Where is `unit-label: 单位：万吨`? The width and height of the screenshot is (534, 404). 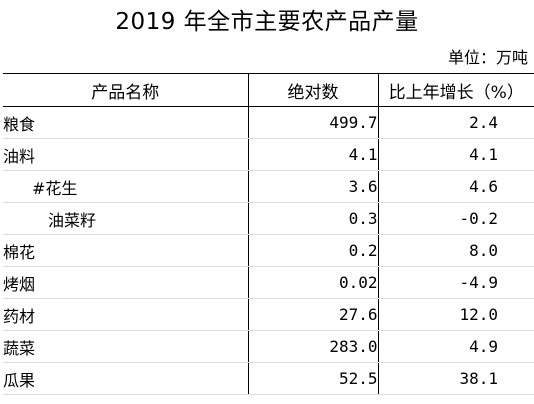
unit-label: 单位：万吨 is located at coordinates (487, 57).